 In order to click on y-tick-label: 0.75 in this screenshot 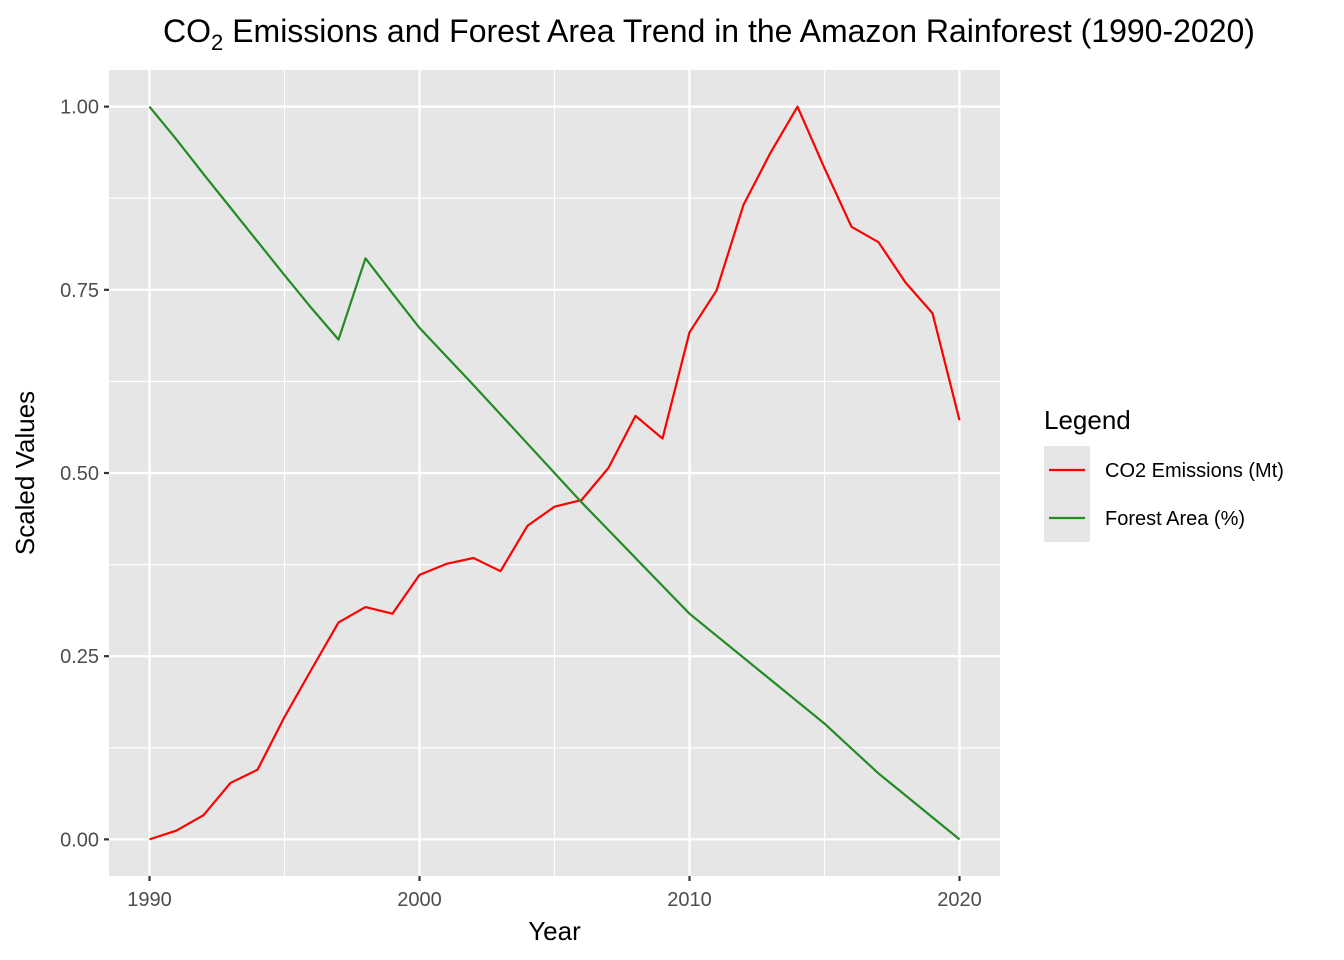, I will do `click(79, 291)`.